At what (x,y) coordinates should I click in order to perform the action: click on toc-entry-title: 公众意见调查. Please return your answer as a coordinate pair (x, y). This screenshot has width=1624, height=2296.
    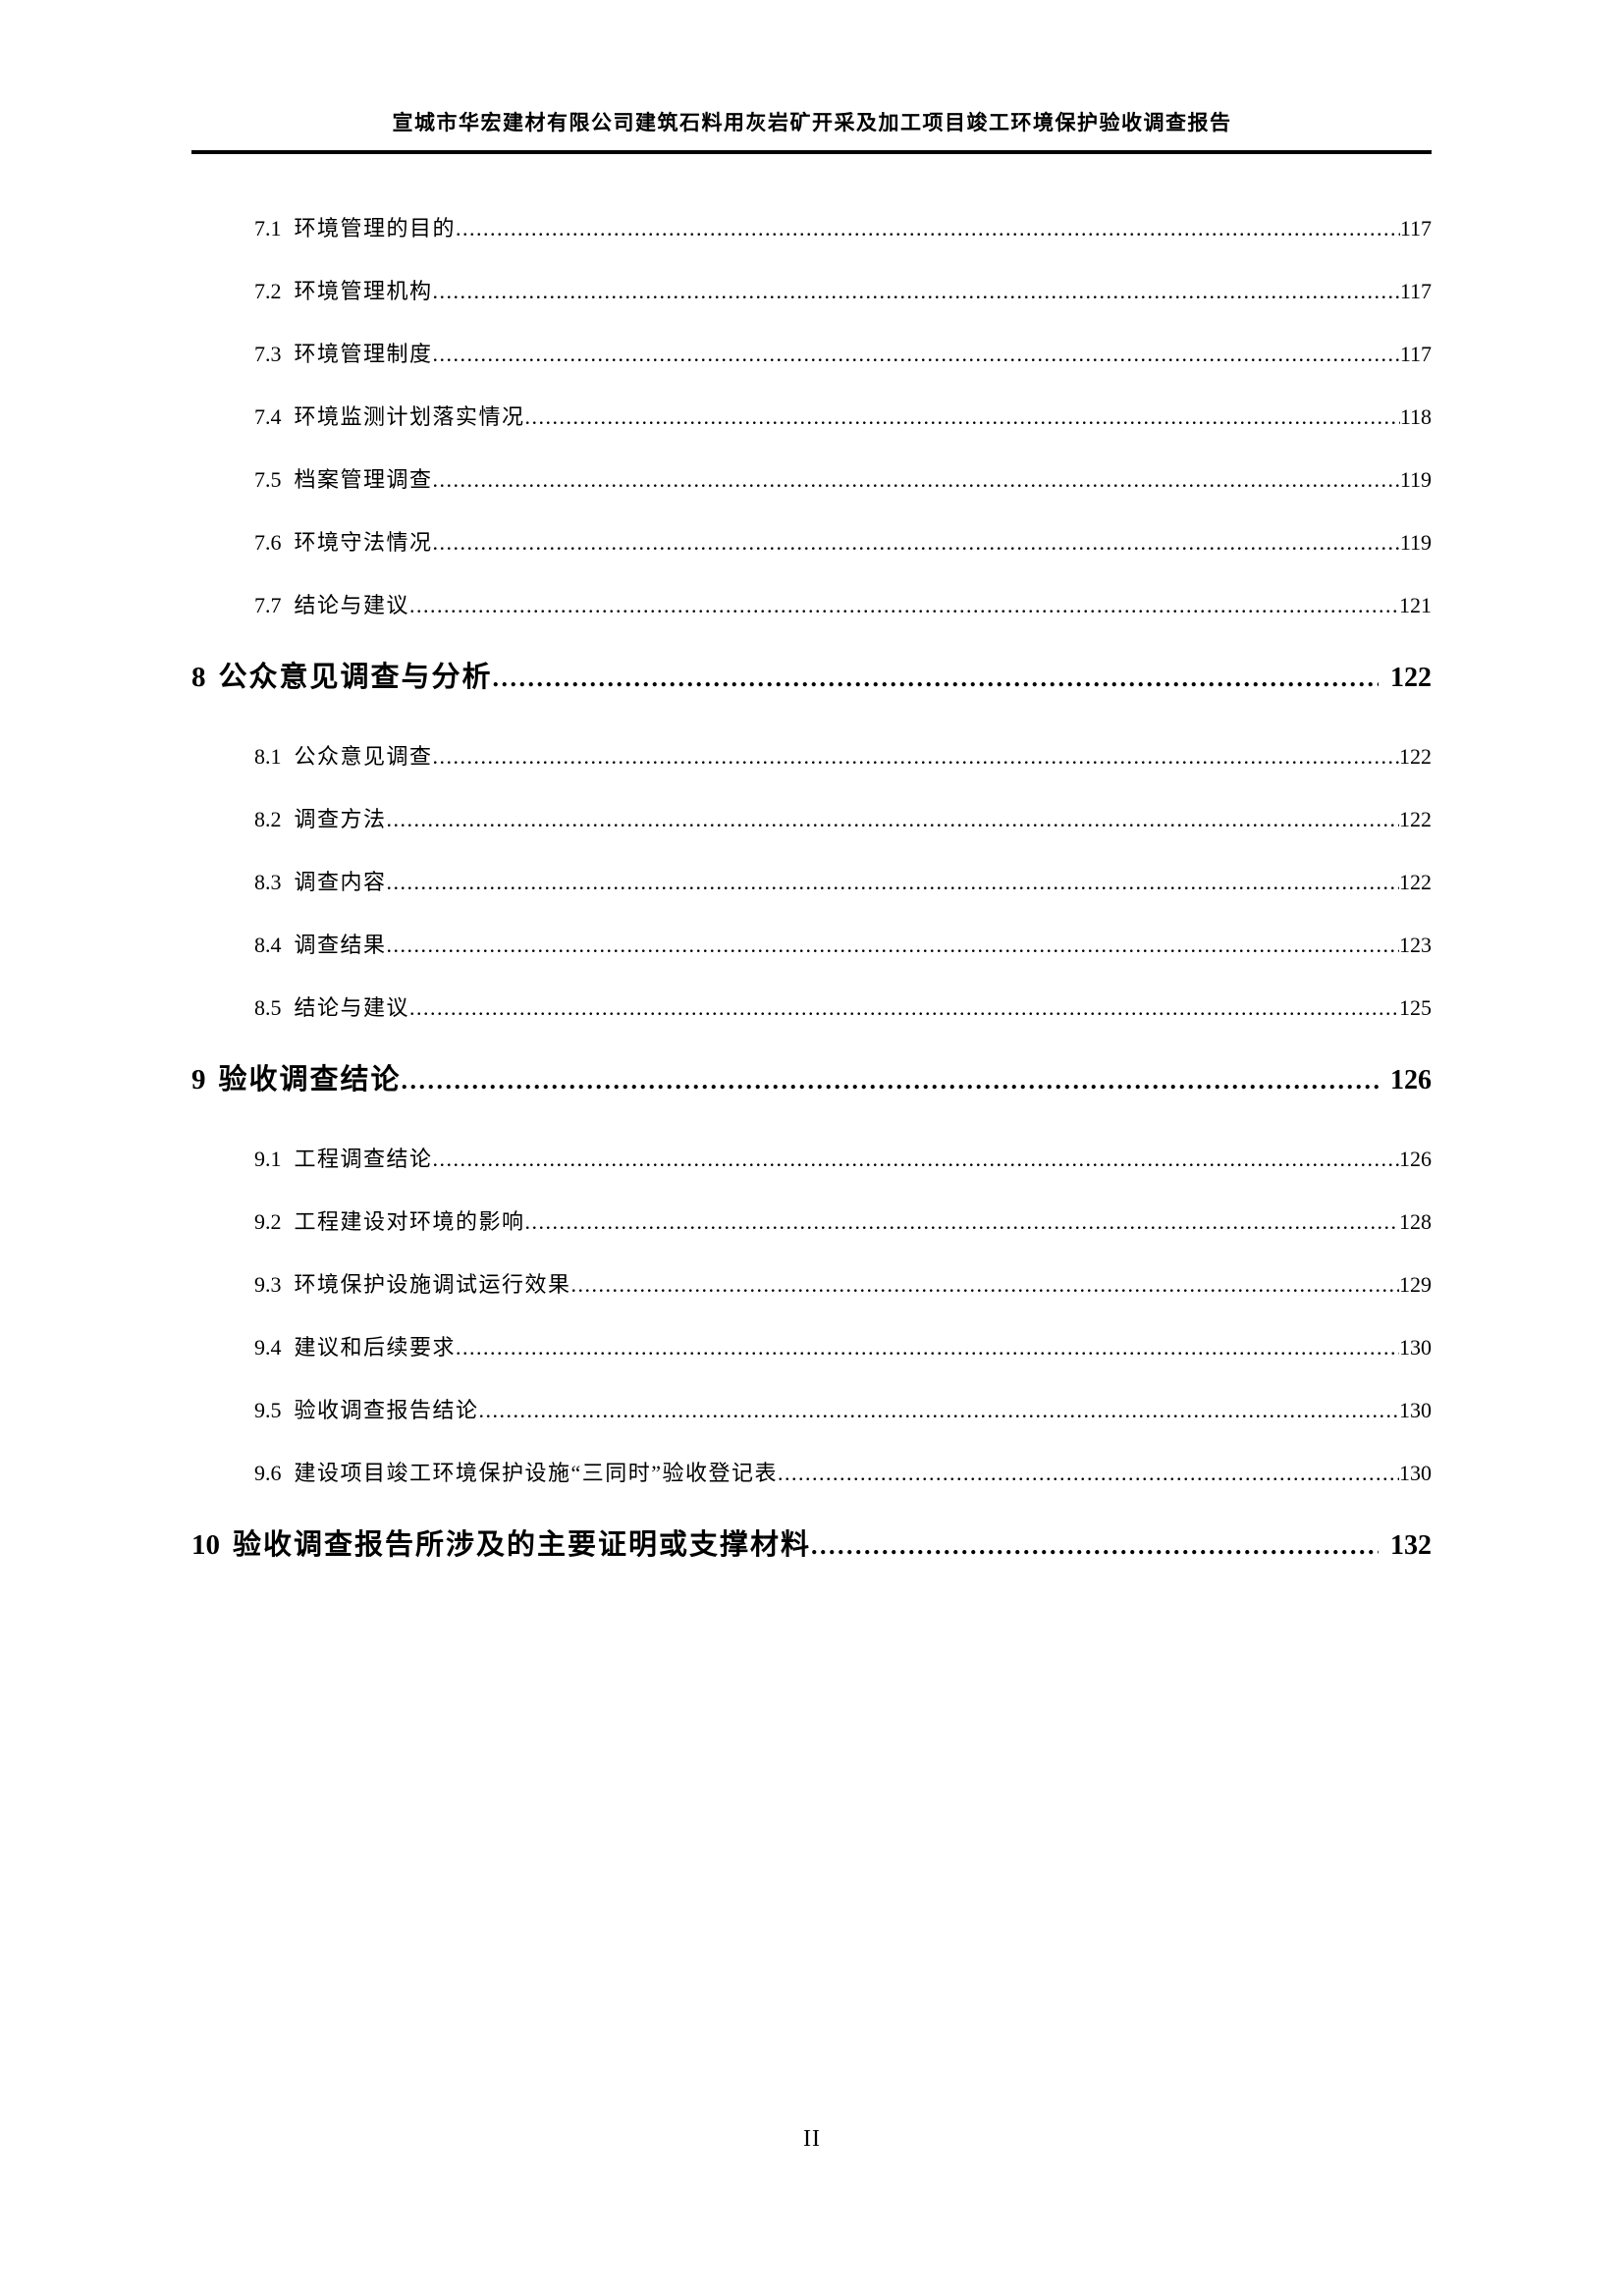
    Looking at the image, I should click on (363, 756).